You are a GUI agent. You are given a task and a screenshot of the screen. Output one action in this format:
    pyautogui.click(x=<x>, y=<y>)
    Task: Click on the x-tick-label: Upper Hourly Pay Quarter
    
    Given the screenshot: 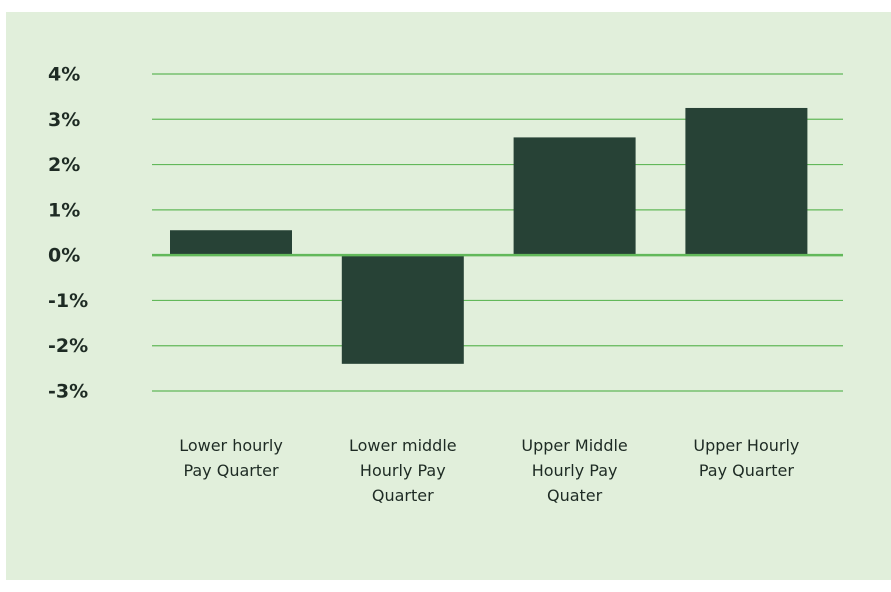 What is the action you would take?
    pyautogui.click(x=746, y=458)
    